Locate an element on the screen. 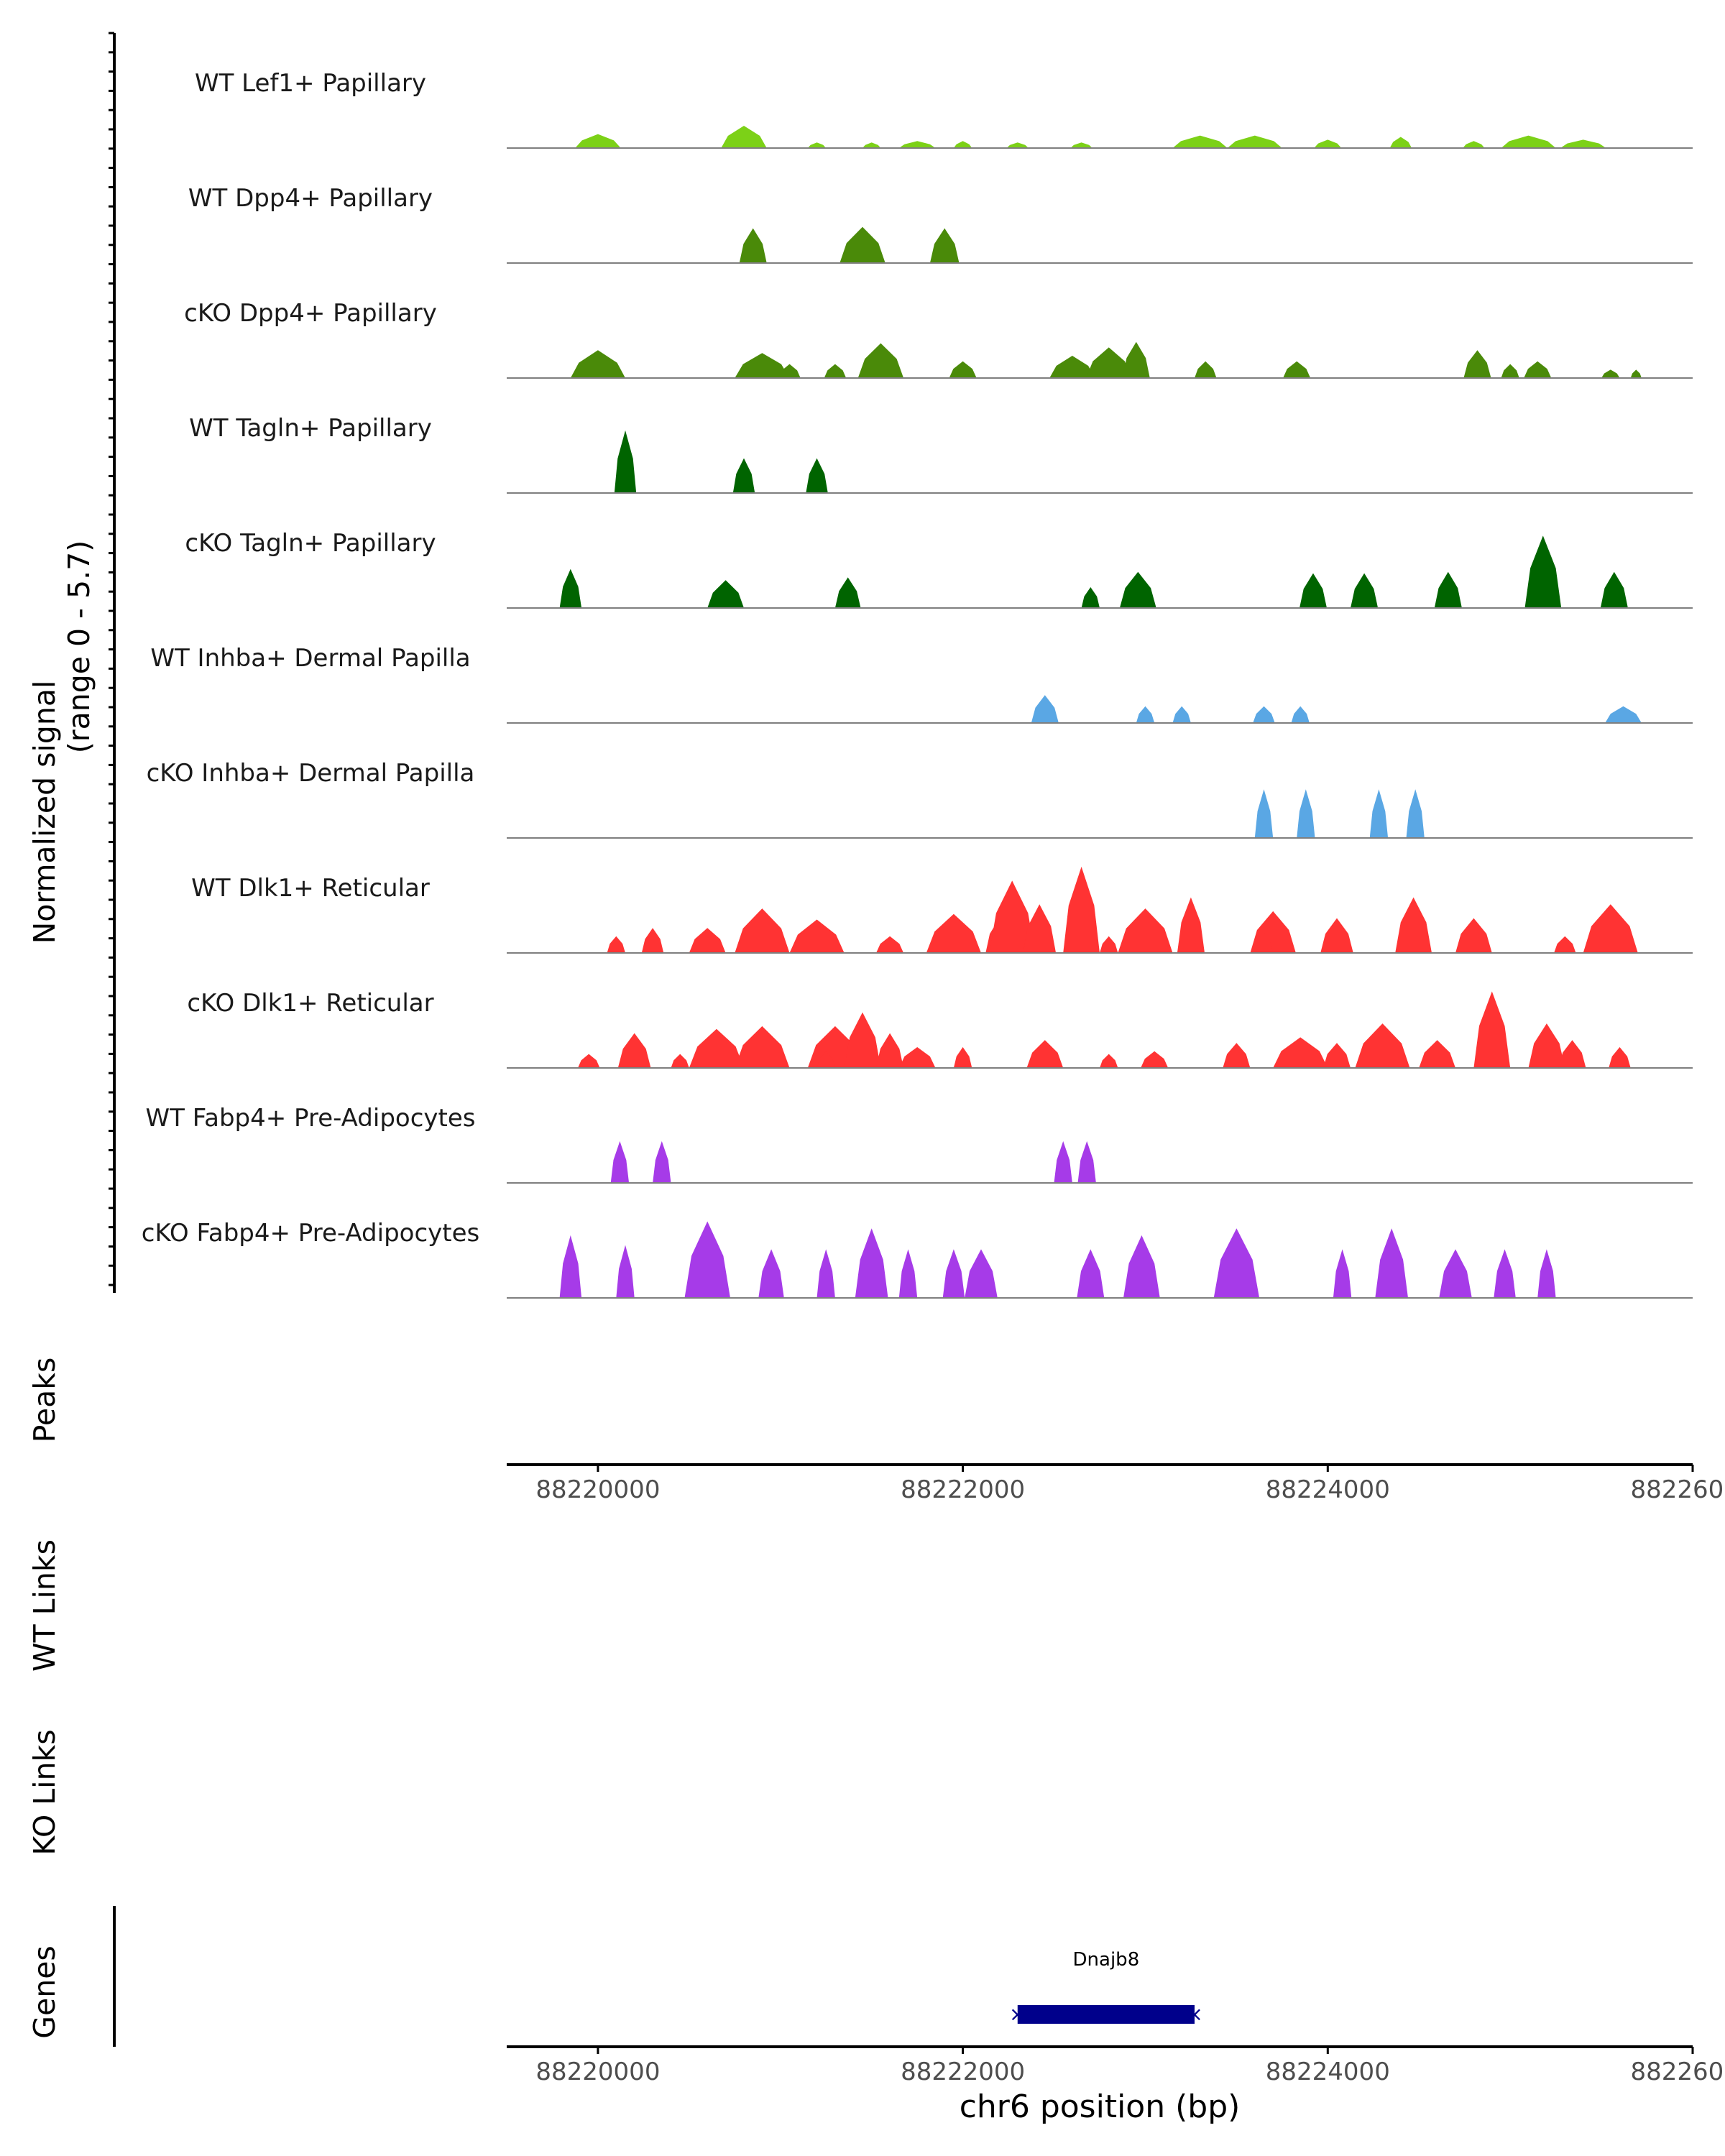 The width and height of the screenshot is (1725, 2156). genes-x-tick-label: 88226000 is located at coordinates (1677, 2072).